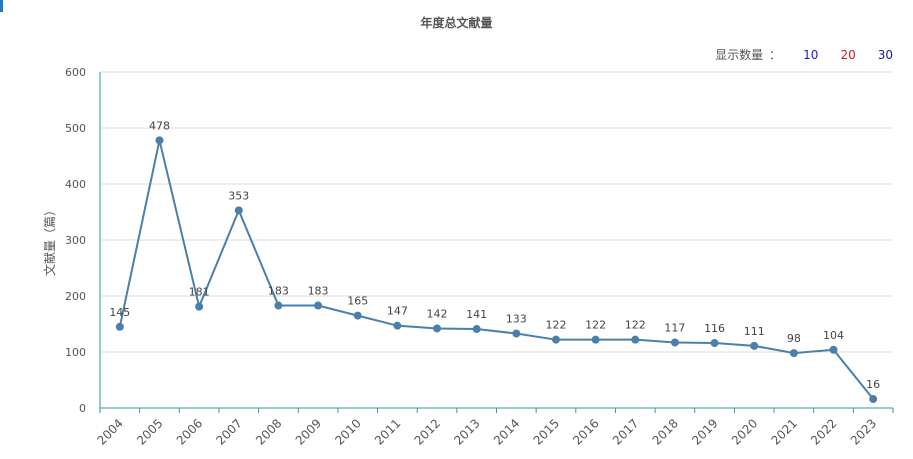 This screenshot has height=459, width=913. What do you see at coordinates (848, 54) in the screenshot?
I see `display-count-option-20: 20` at bounding box center [848, 54].